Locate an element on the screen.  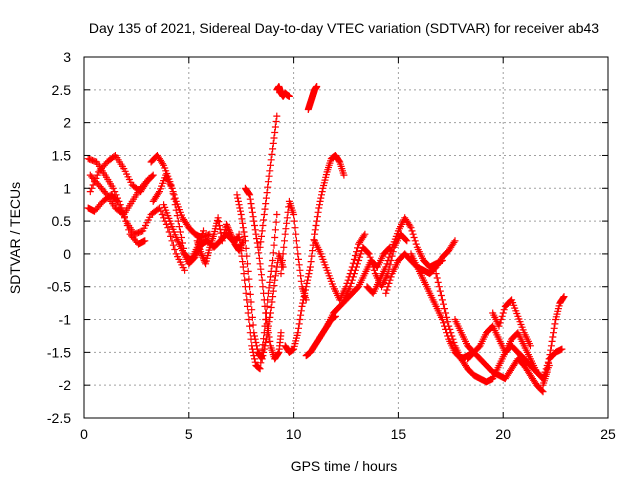
y-tick-label: 2.5 is located at coordinates (62, 90).